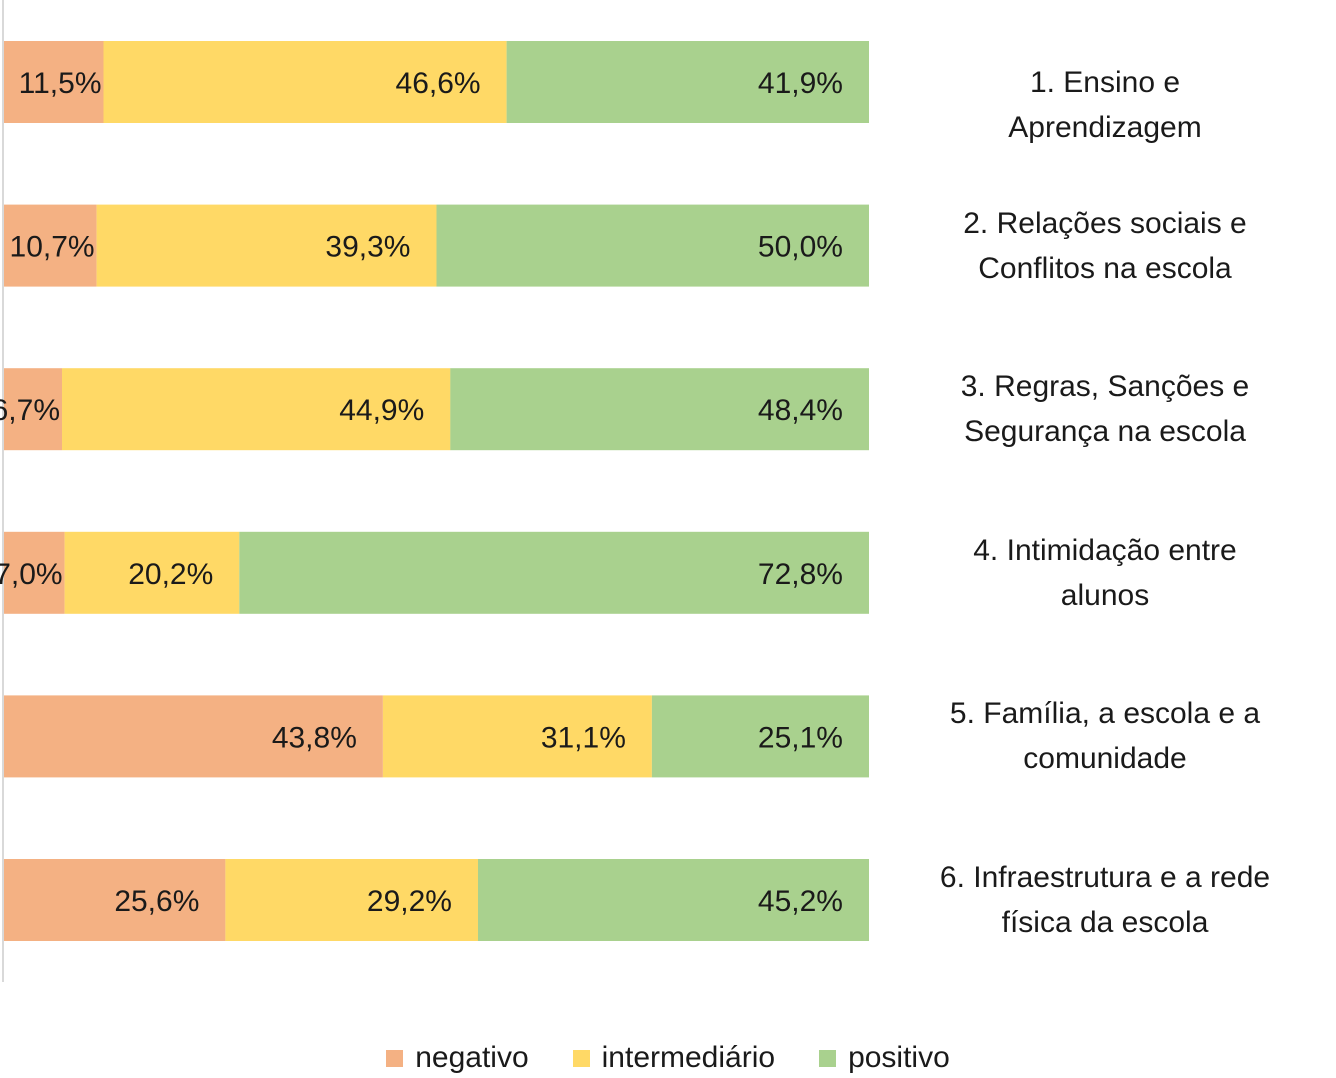 The image size is (1336, 1078). I want to click on legend: negativo intermediário positivo, so click(668, 1058).